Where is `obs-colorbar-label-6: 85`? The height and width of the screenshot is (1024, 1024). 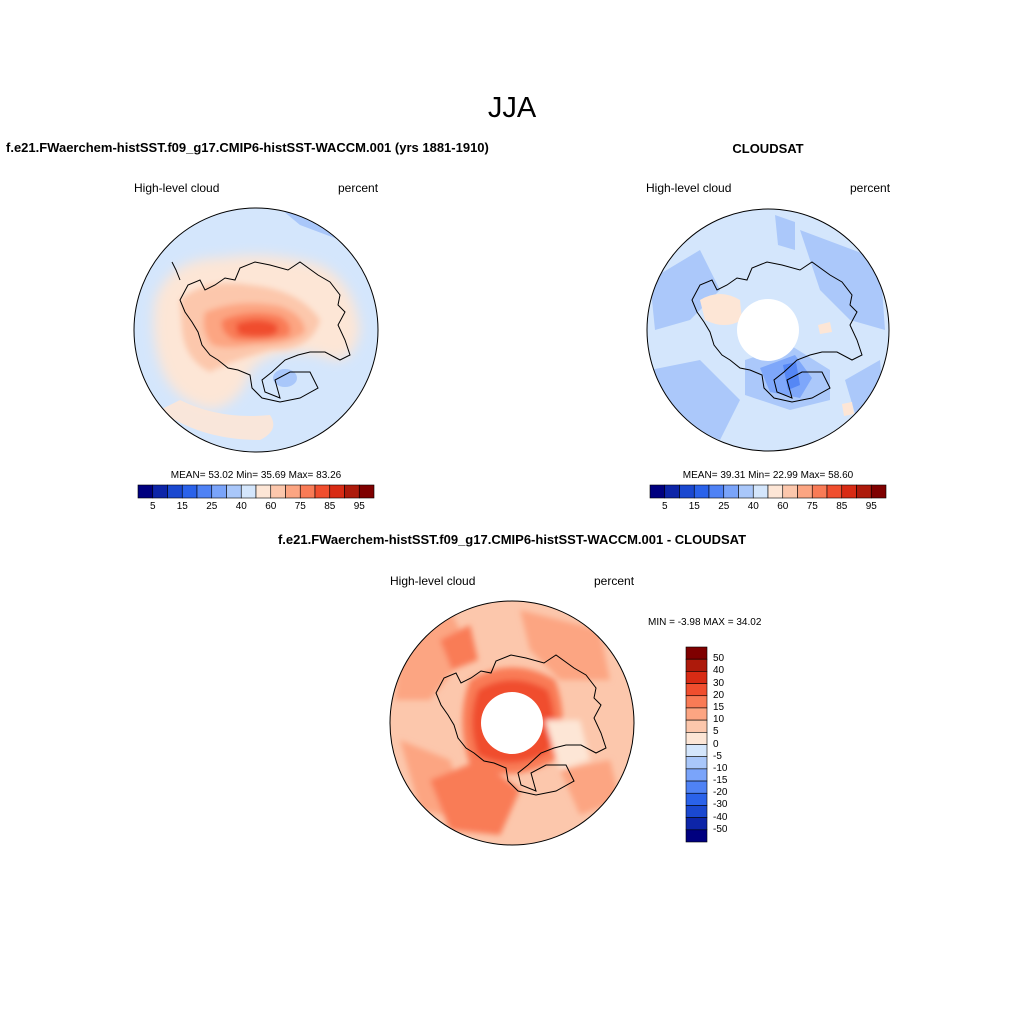
obs-colorbar-label-6: 85 is located at coordinates (842, 506).